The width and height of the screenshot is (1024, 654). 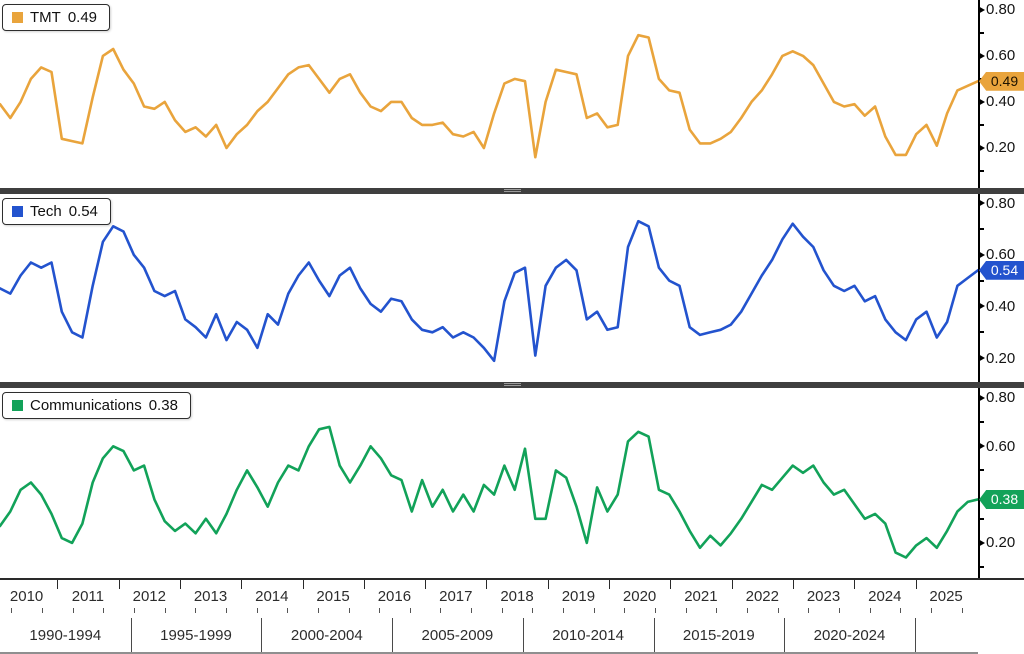 What do you see at coordinates (701, 596) in the screenshot?
I see `year-label-2021: 2021` at bounding box center [701, 596].